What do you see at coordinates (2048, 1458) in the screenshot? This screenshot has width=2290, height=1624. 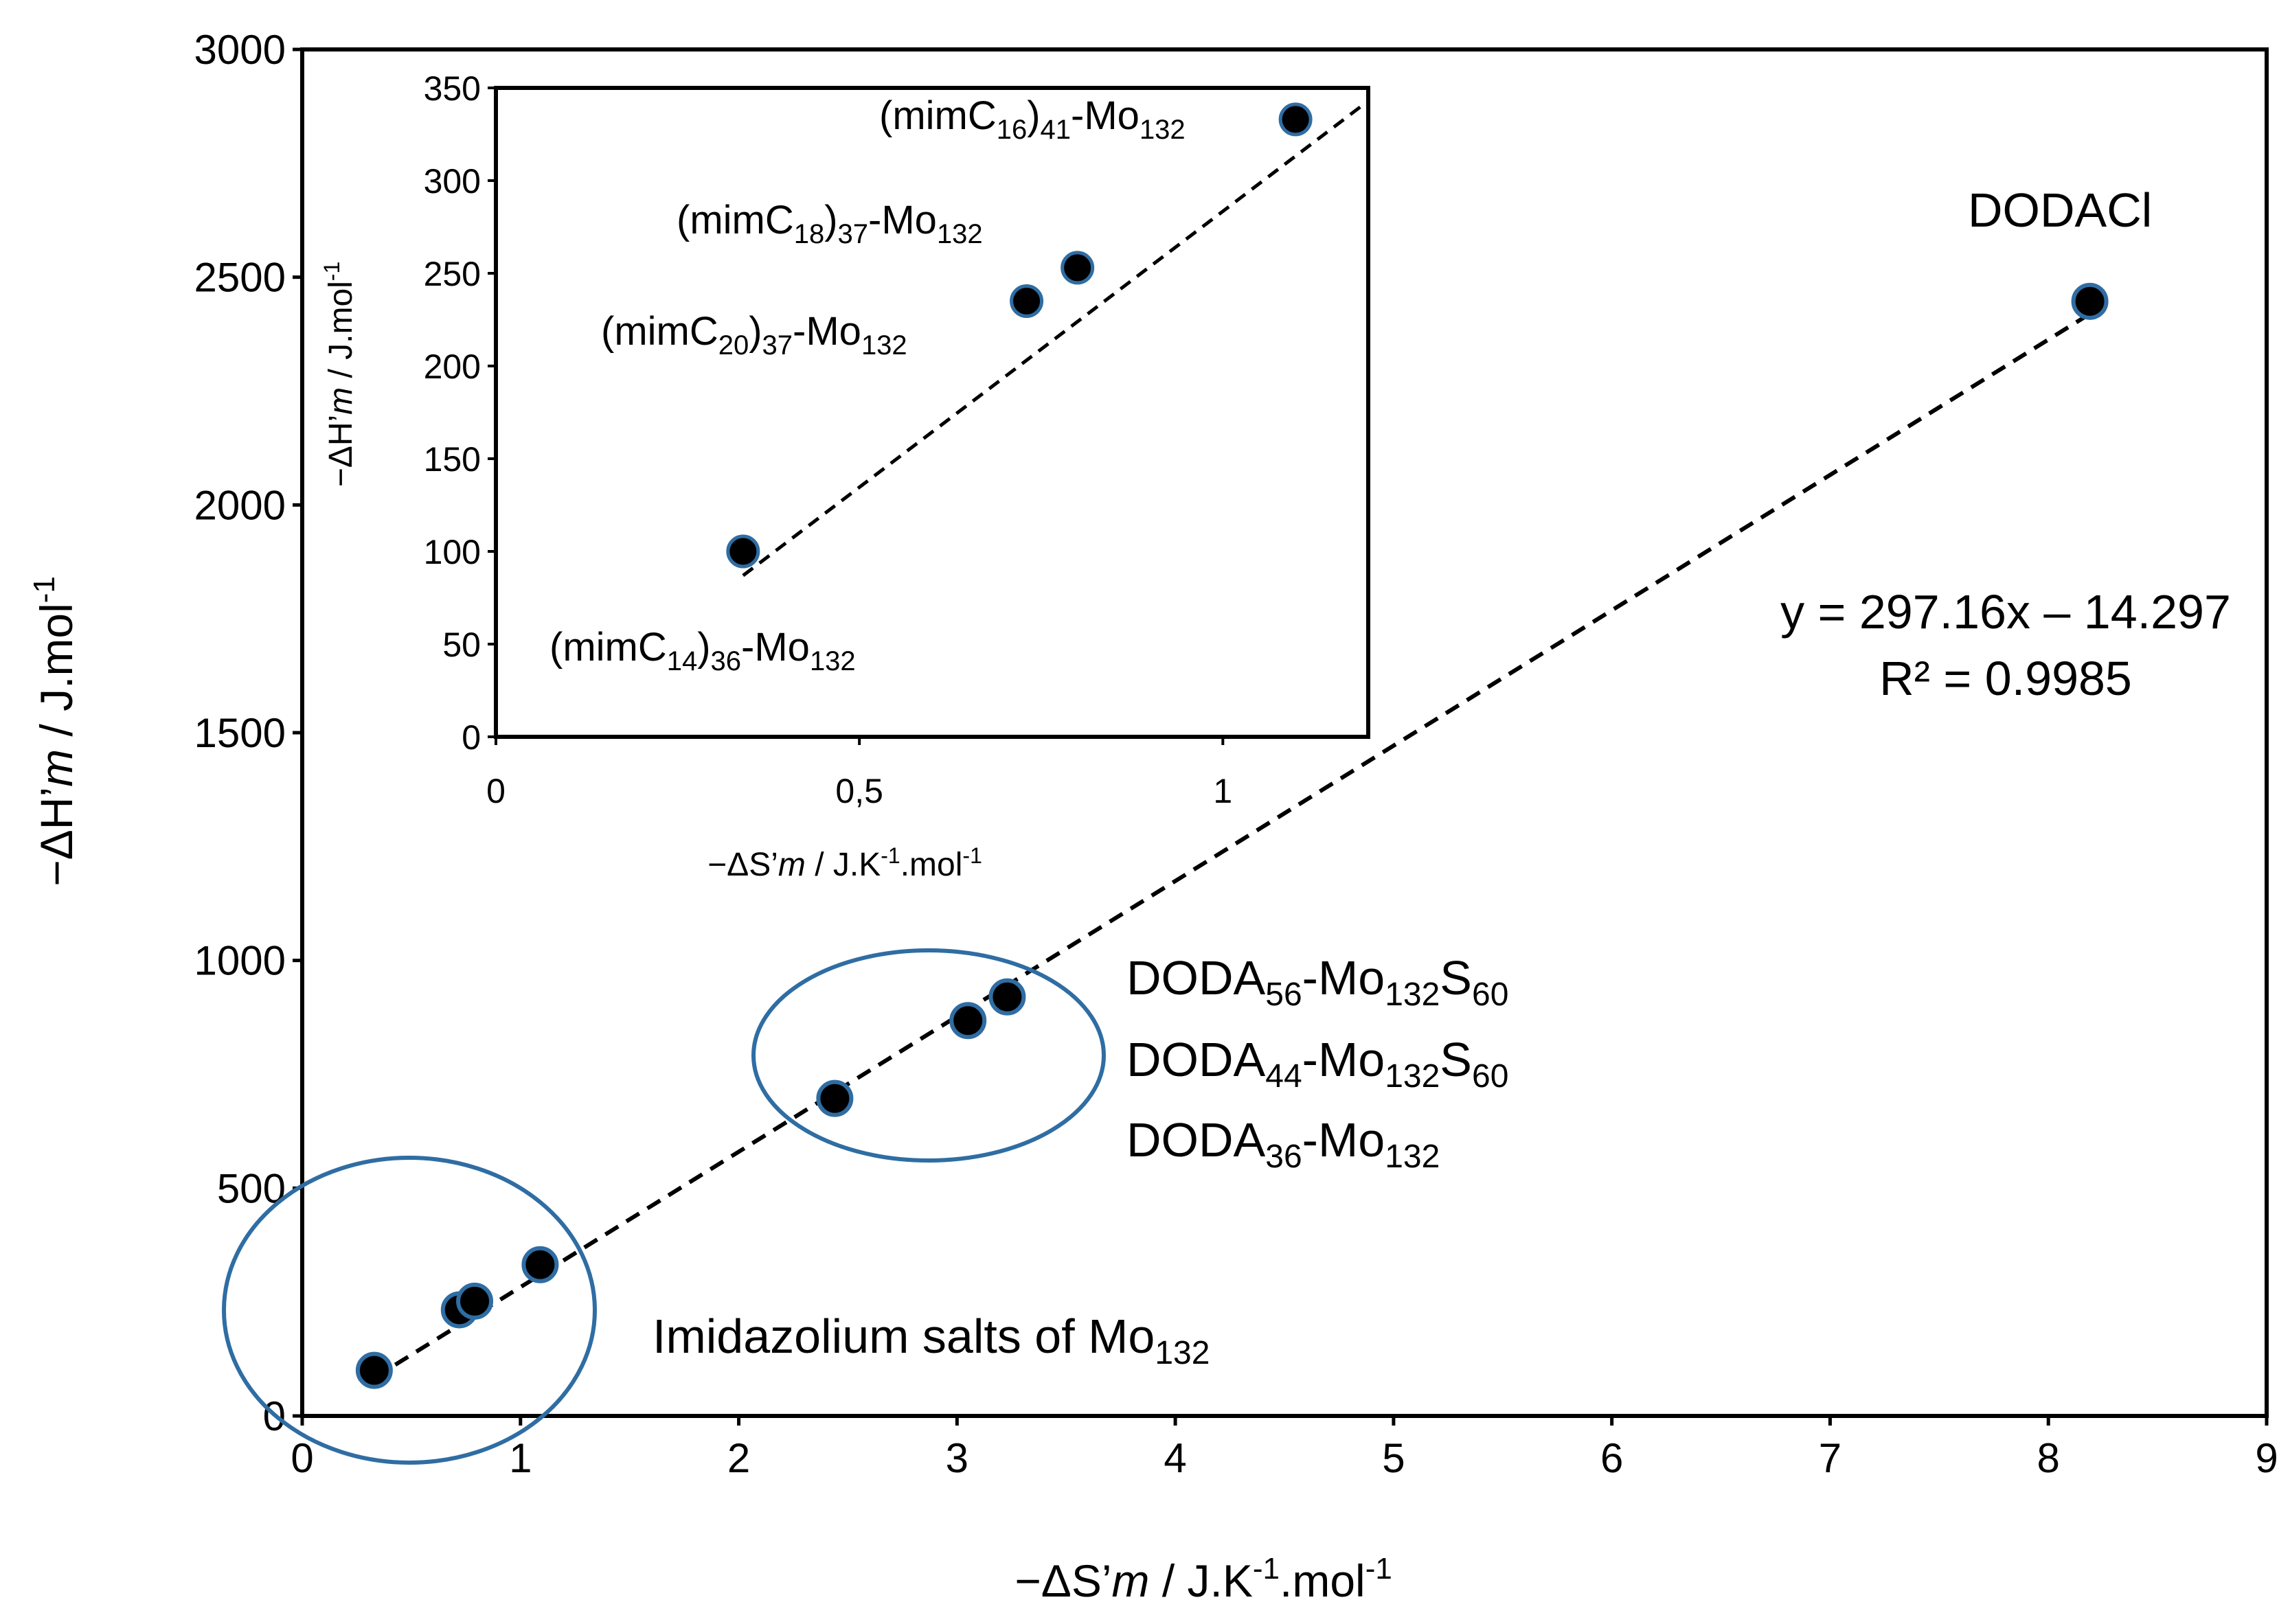 I see `main-x-tick-label: 8` at bounding box center [2048, 1458].